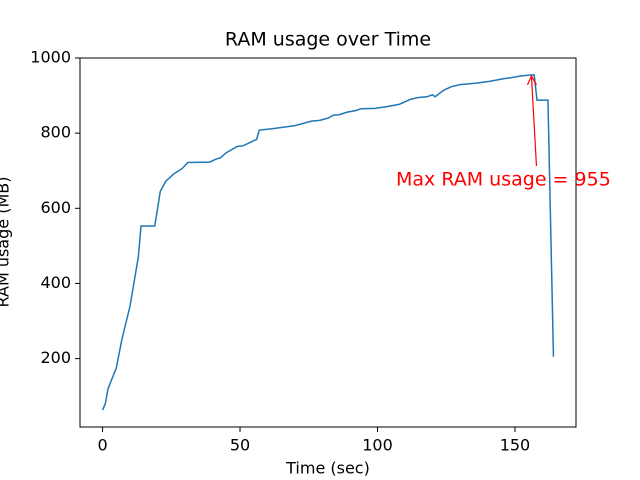 This screenshot has height=480, width=640. I want to click on y-tick-label: 800, so click(55, 132).